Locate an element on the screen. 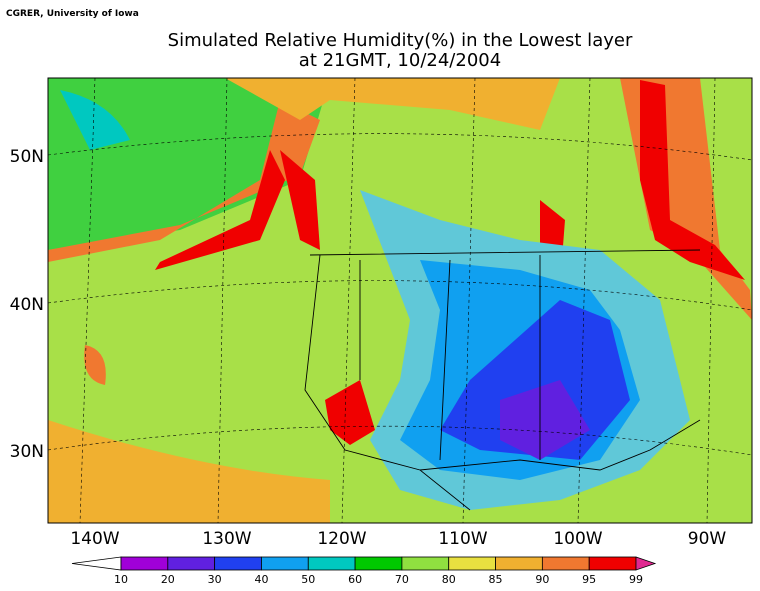 The height and width of the screenshot is (591, 760). lon-label: 90W is located at coordinates (707, 539).